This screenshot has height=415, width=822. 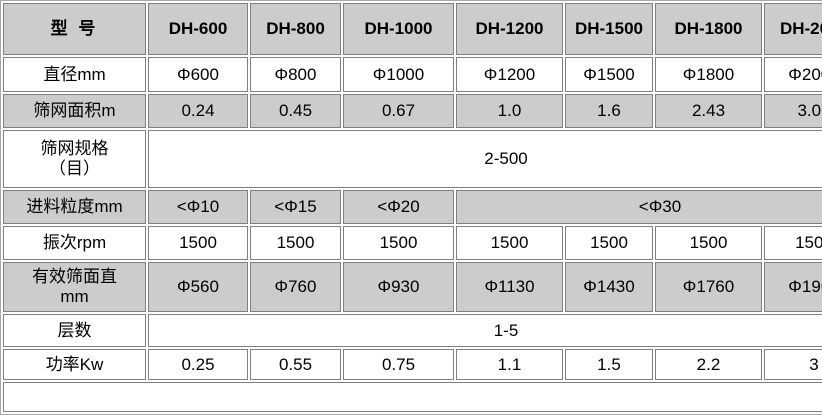 I want to click on table-row-screen-area: 筛网面积m 0.24 0.45 0.67 1.0 1.6 2.43 3.01, so click(x=412, y=111).